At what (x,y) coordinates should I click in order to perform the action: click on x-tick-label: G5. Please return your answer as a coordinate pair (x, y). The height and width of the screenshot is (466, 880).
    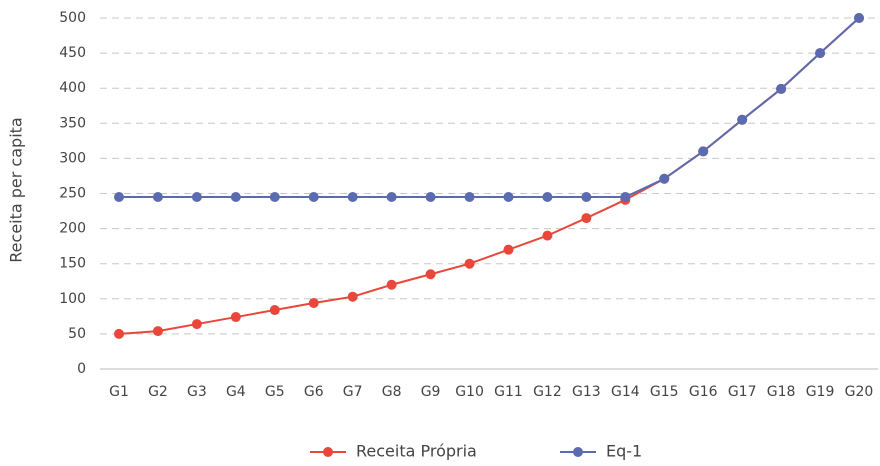
    Looking at the image, I should click on (275, 392).